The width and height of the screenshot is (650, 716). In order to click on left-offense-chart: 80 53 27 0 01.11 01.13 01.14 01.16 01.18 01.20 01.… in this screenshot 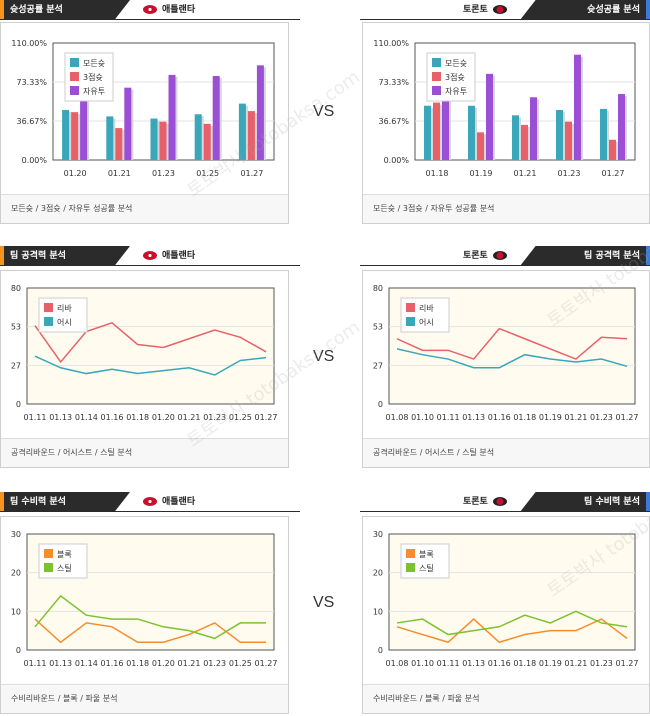, I will do `click(144, 369)`.